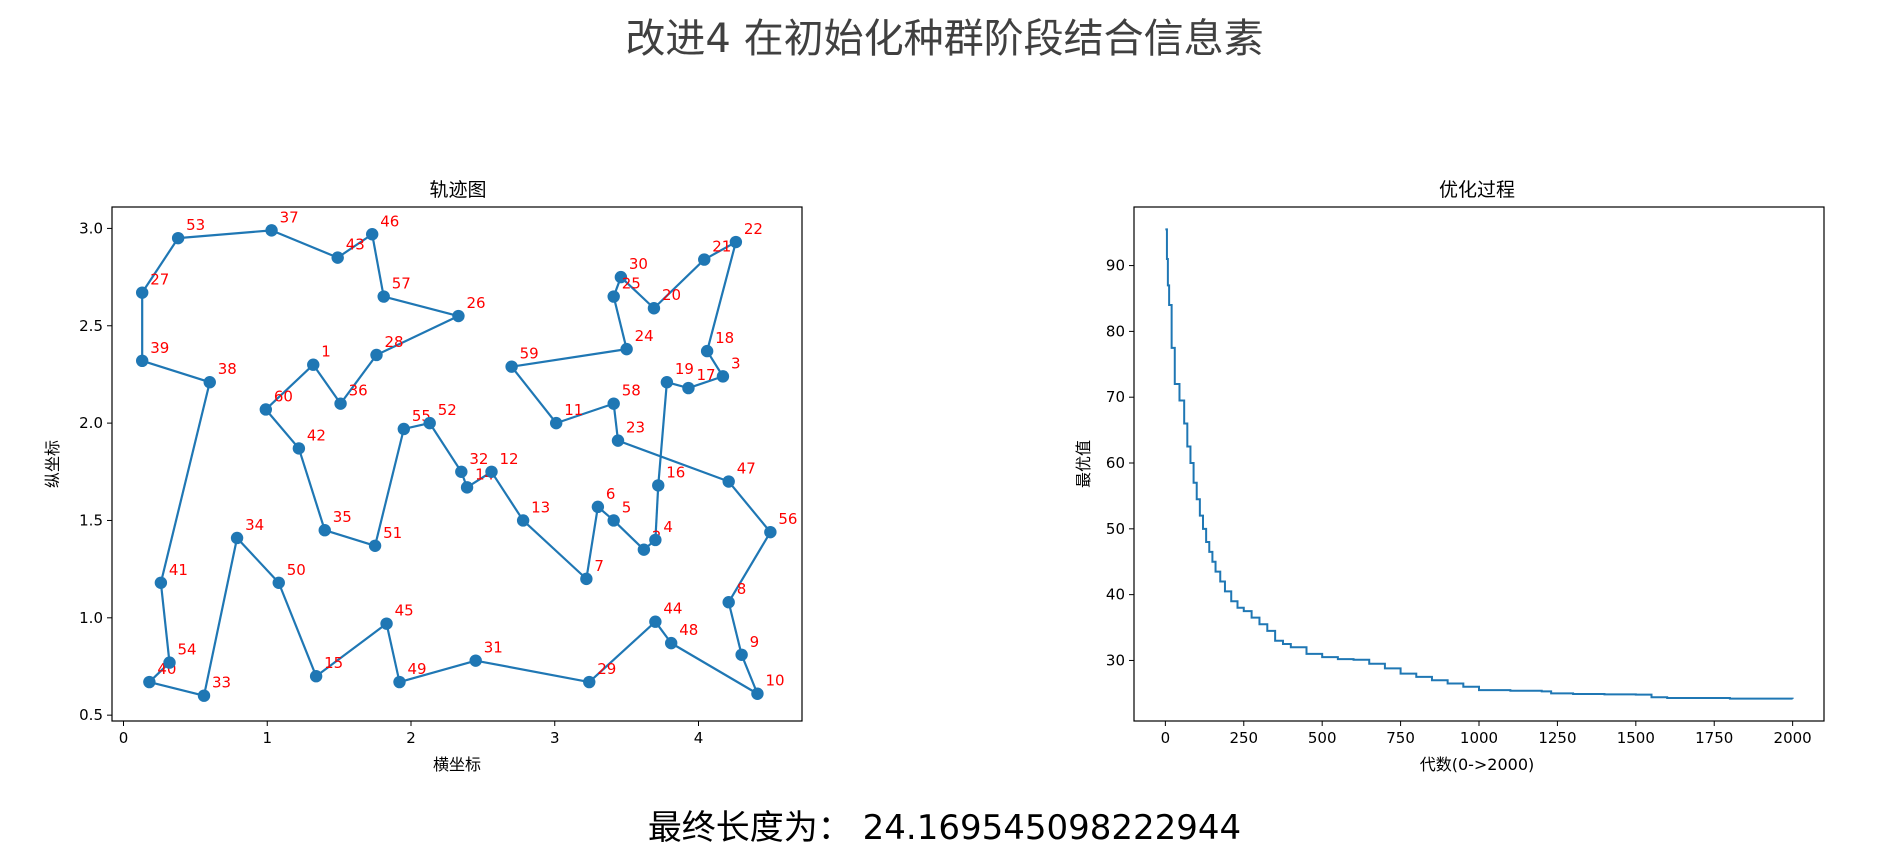  I want to click on city-label: 1, so click(326, 352).